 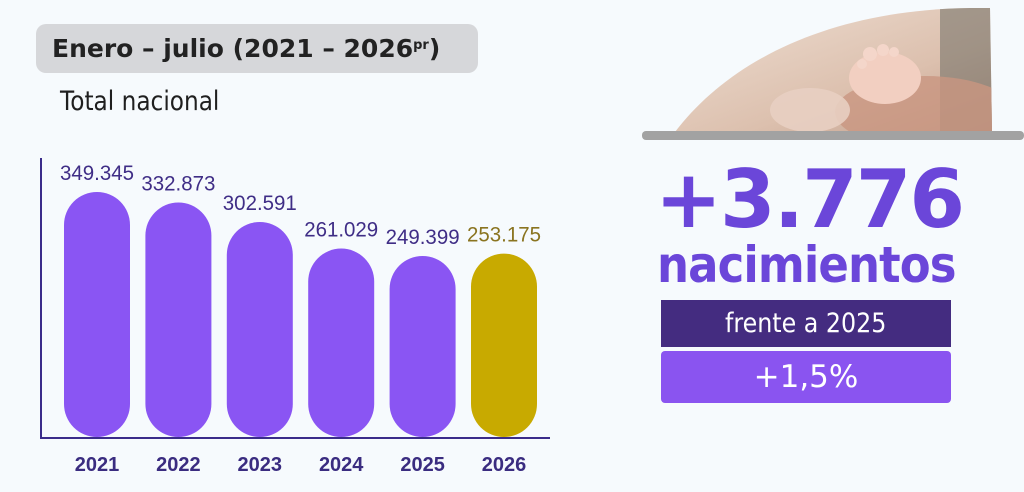 I want to click on value-label-2025: 249.399, so click(x=423, y=237).